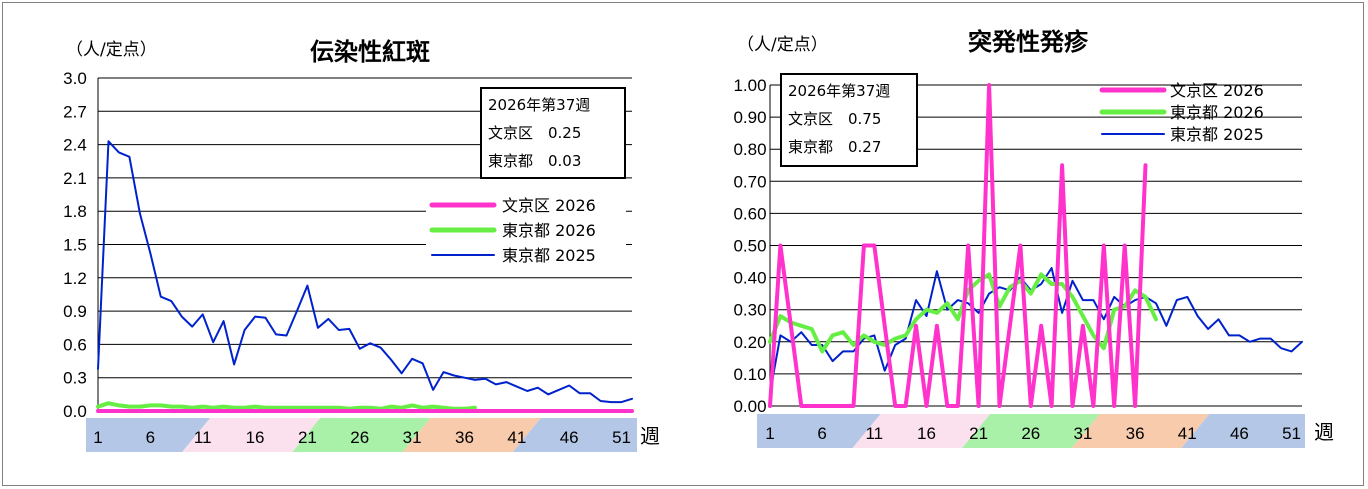 Image resolution: width=1368 pixels, height=489 pixels. What do you see at coordinates (75, 78) in the screenshot?
I see `y-tick-label: 3.0` at bounding box center [75, 78].